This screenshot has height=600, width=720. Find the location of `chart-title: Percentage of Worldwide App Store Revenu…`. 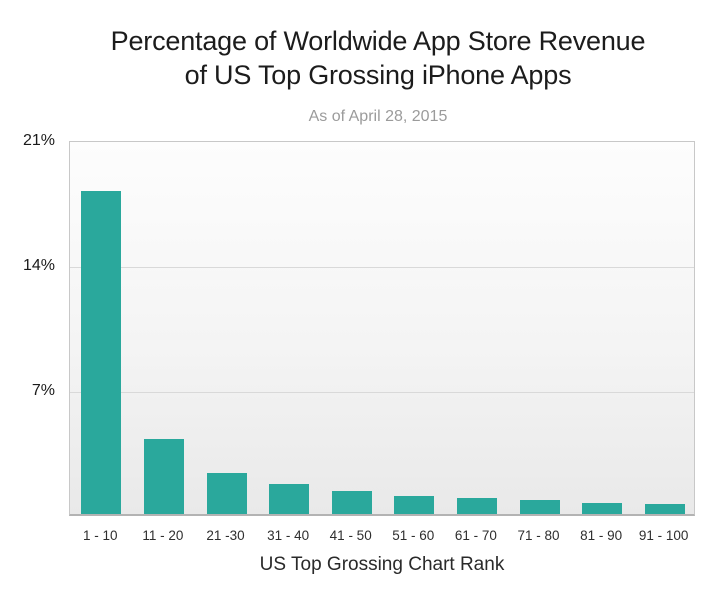

chart-title: Percentage of Worldwide App Store Revenu… is located at coordinates (378, 58).